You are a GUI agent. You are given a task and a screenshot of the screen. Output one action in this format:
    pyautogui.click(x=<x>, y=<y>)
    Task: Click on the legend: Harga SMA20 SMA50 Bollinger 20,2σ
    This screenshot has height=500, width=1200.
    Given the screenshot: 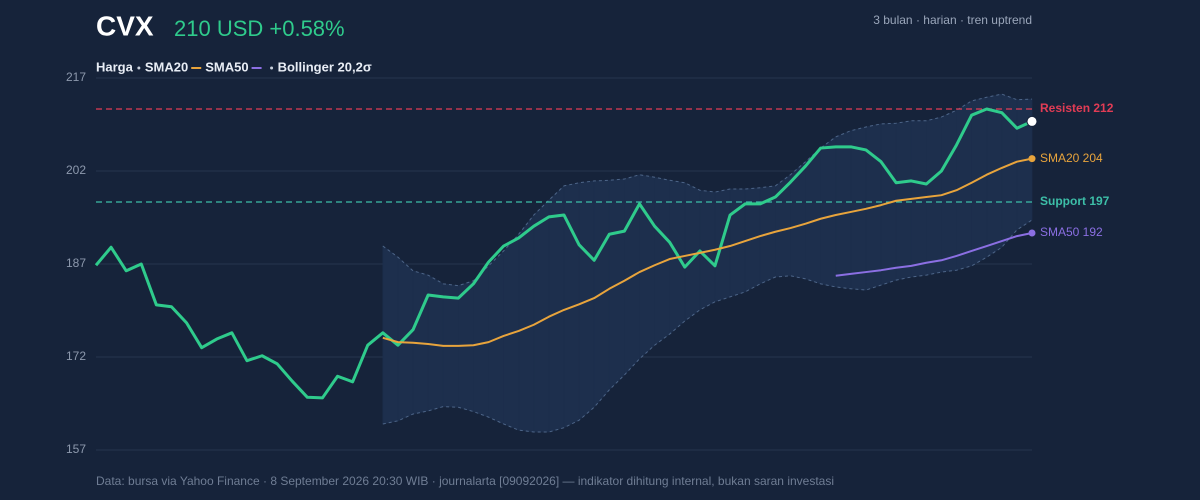 What is the action you would take?
    pyautogui.click(x=234, y=66)
    